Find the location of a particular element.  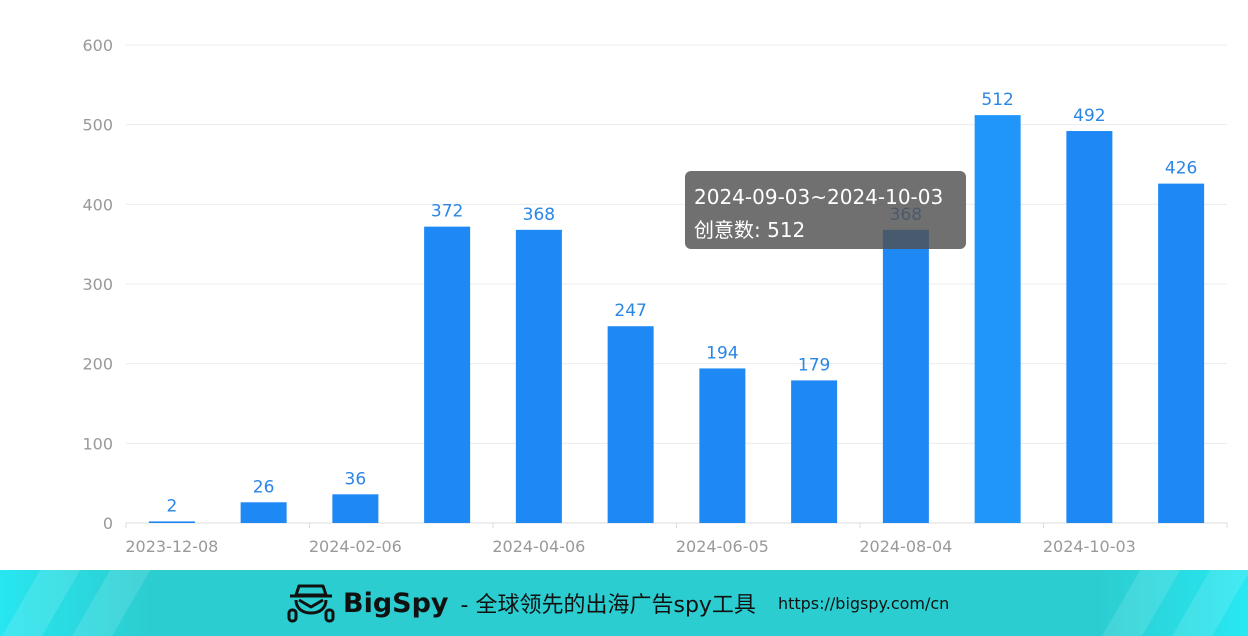

data-label: 492 is located at coordinates (1089, 116).